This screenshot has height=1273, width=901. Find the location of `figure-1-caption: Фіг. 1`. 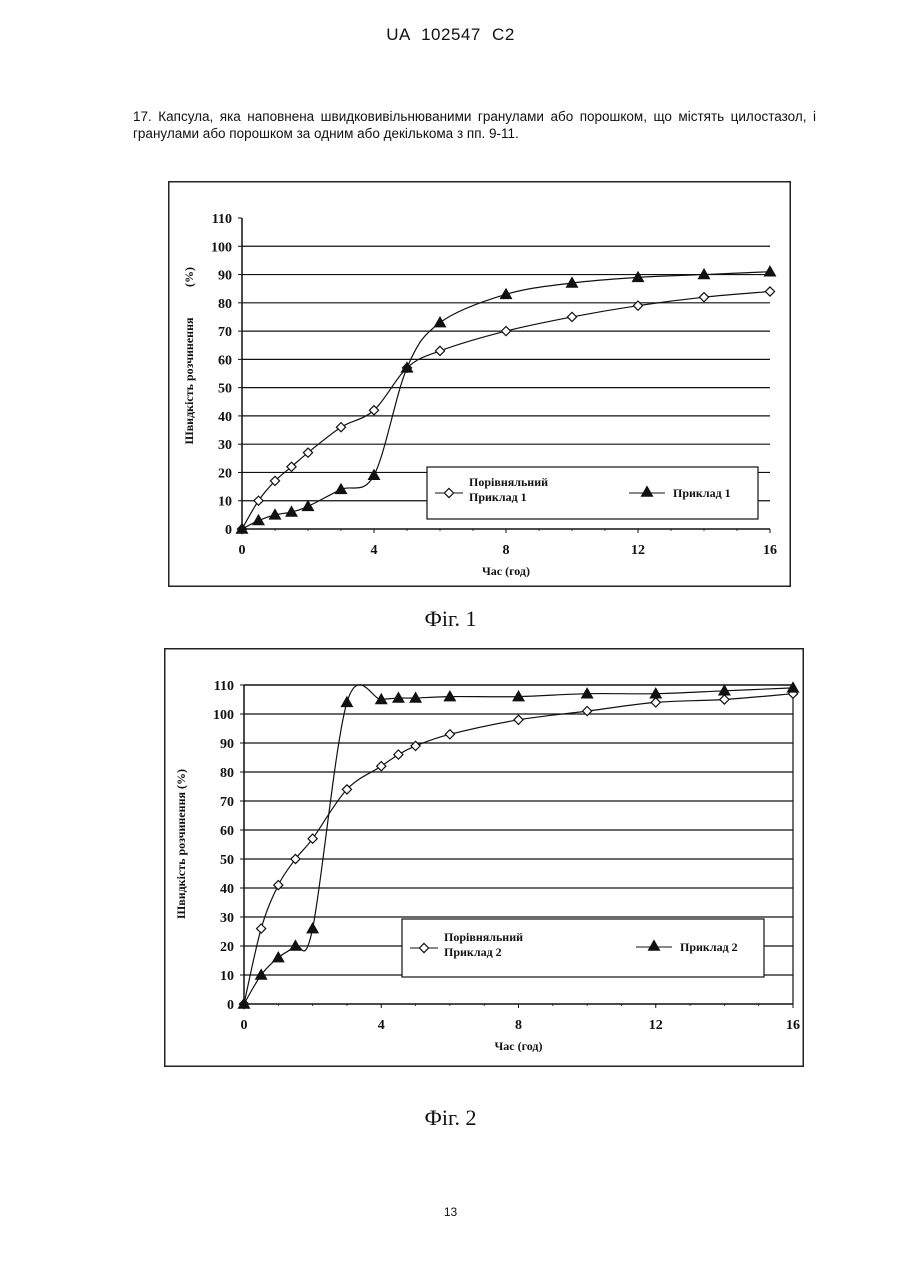

figure-1-caption: Фіг. 1 is located at coordinates (450, 619).